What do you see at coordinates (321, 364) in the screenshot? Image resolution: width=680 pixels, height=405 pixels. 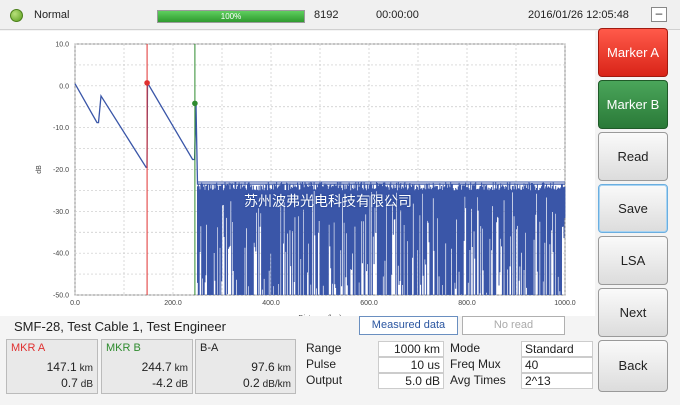 I see `pulse-label: Pulse` at bounding box center [321, 364].